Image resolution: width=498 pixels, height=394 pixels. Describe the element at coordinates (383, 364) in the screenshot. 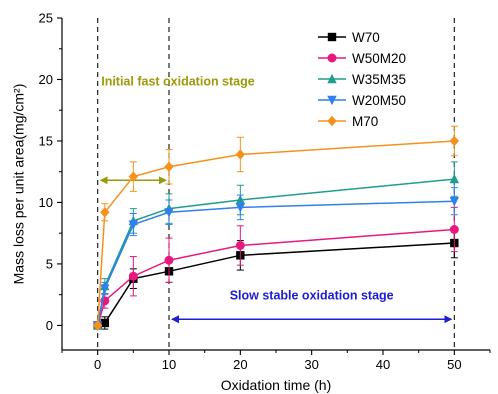

I see `x-tick-label: 40` at that location.